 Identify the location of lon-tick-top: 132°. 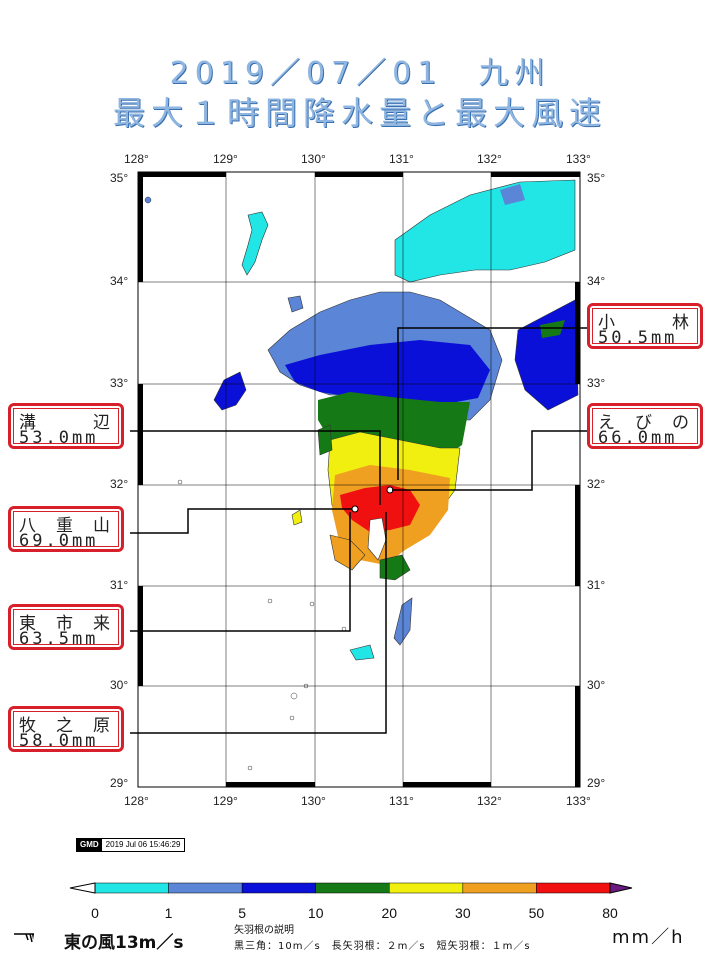
(489, 159).